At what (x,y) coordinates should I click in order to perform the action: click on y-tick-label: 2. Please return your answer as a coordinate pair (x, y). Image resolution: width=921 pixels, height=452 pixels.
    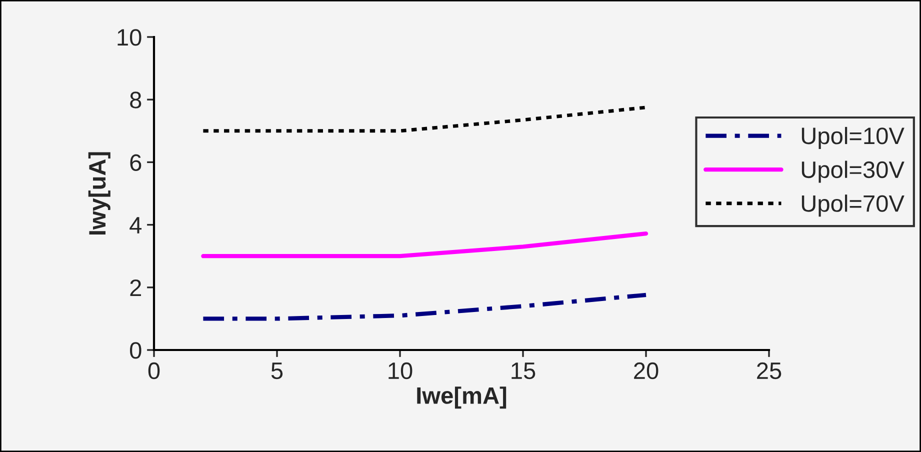
    Looking at the image, I should click on (136, 287).